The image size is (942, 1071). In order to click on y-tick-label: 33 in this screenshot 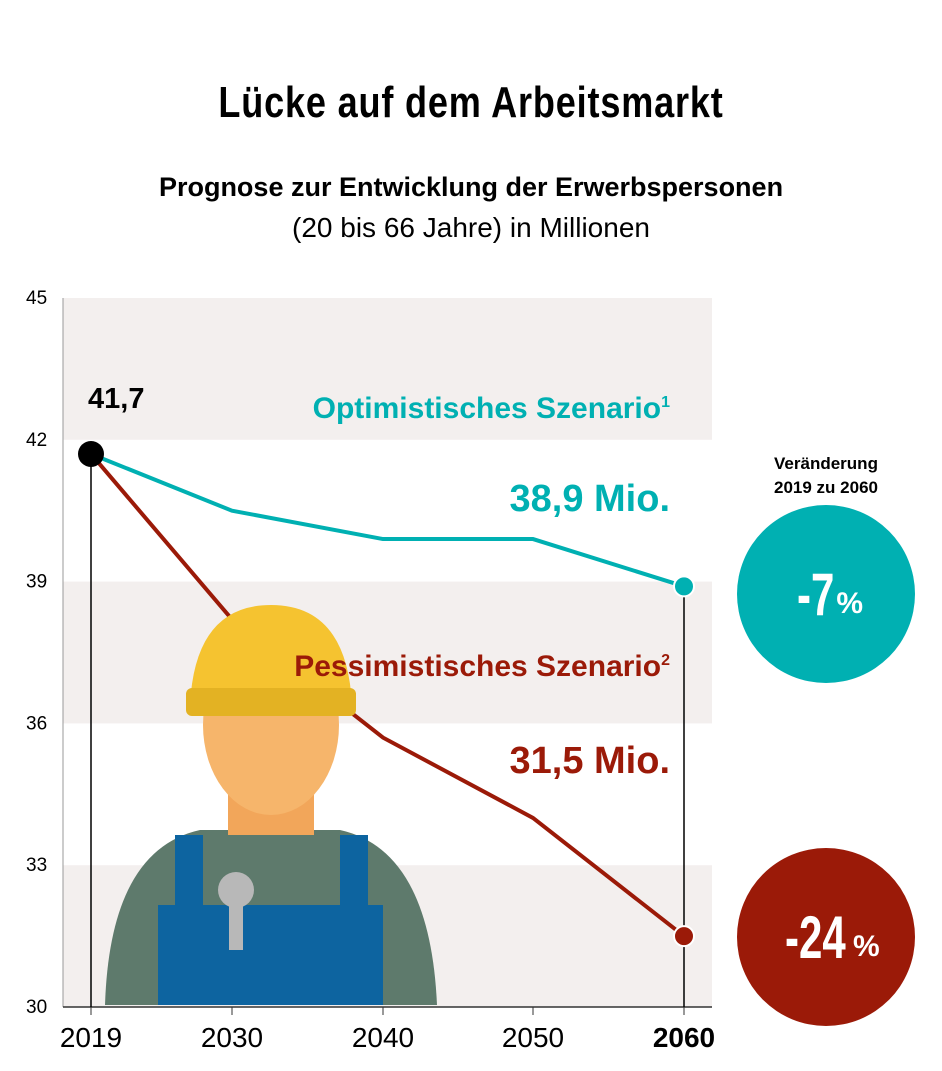, I will do `click(36, 865)`.